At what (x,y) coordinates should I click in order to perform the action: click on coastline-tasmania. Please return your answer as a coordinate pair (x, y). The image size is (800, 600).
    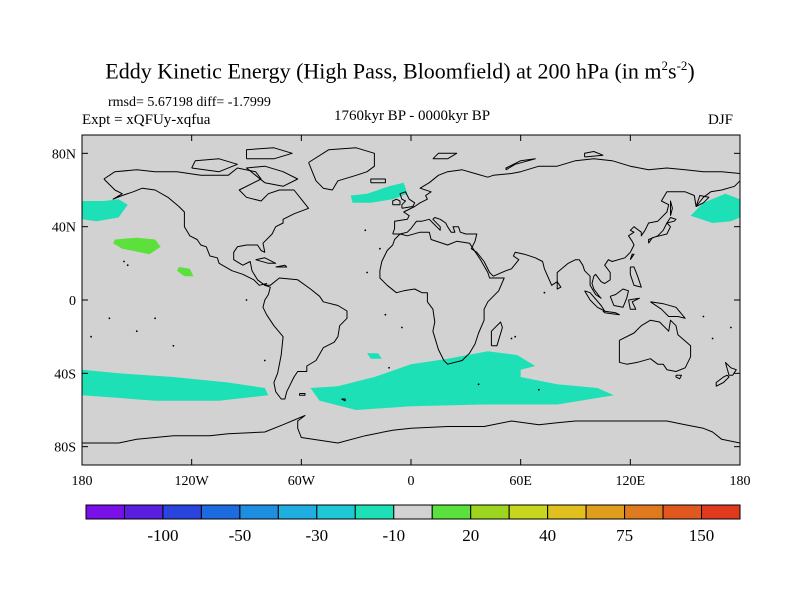
    Looking at the image, I should click on (678, 377).